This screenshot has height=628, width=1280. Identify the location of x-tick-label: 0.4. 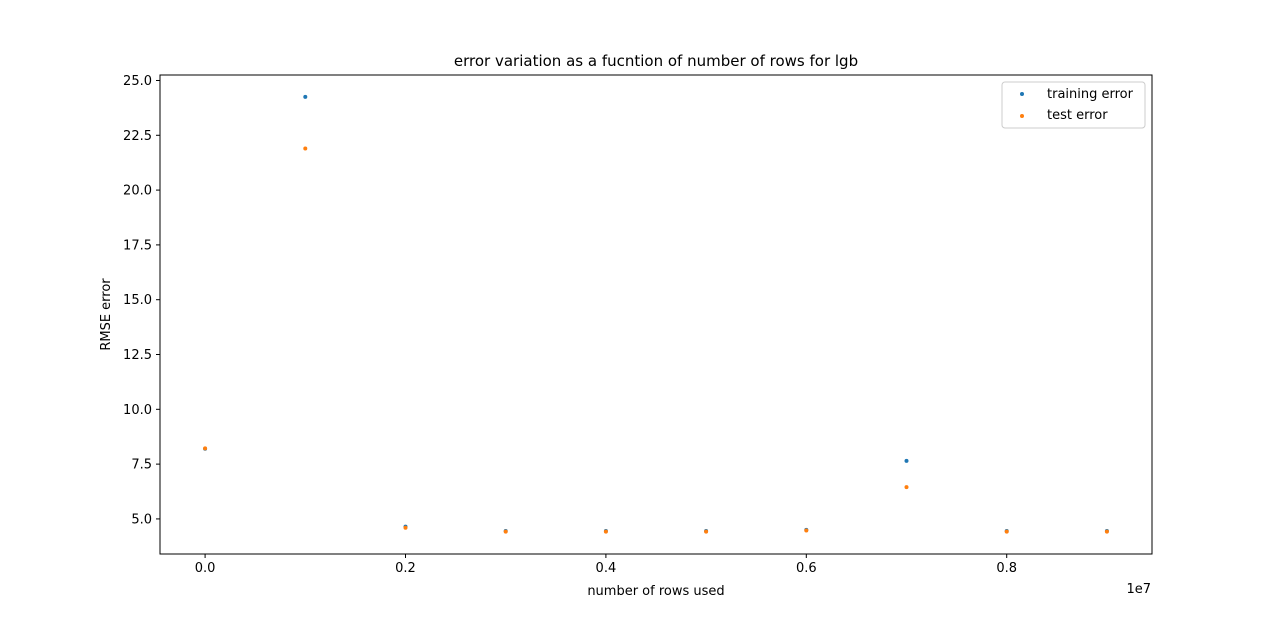
(606, 568).